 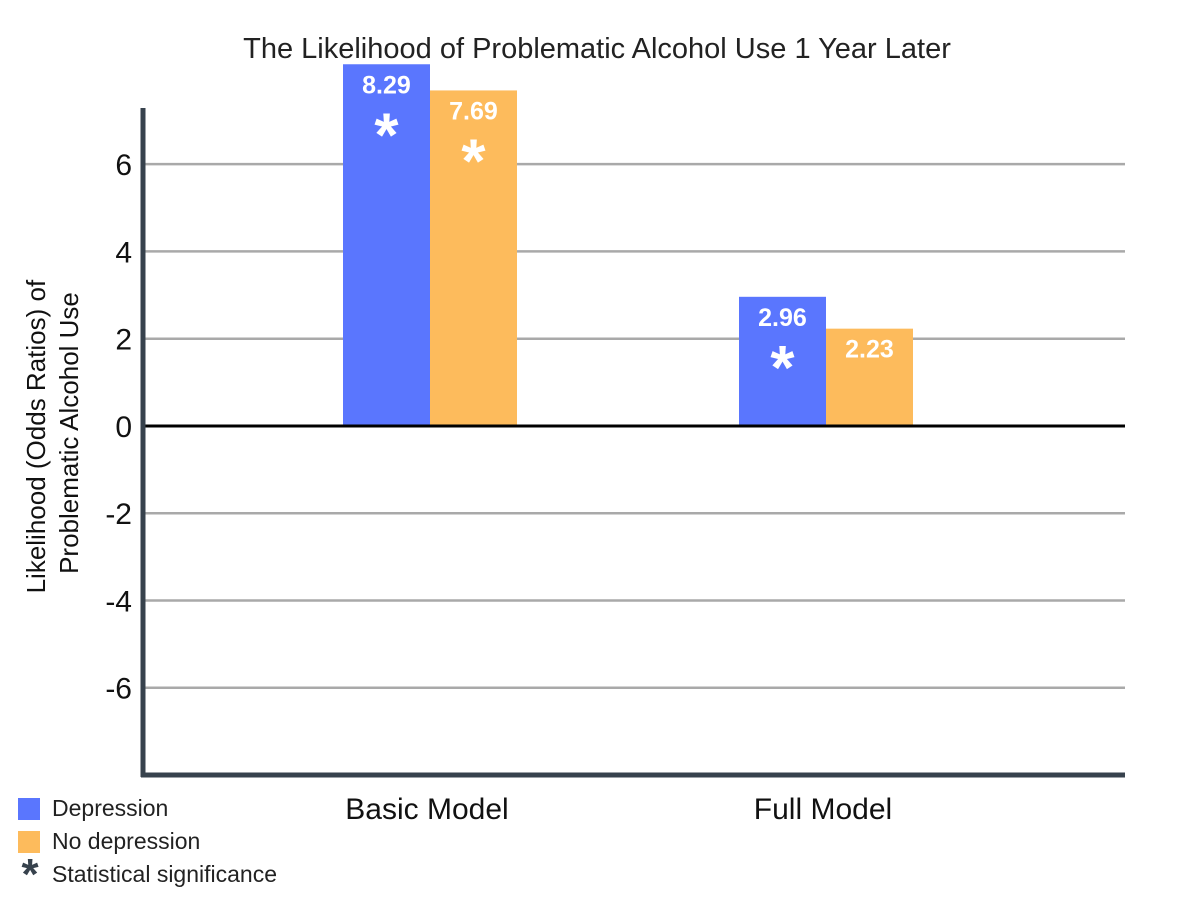 I want to click on y-tick-label: -6, so click(x=118, y=689).